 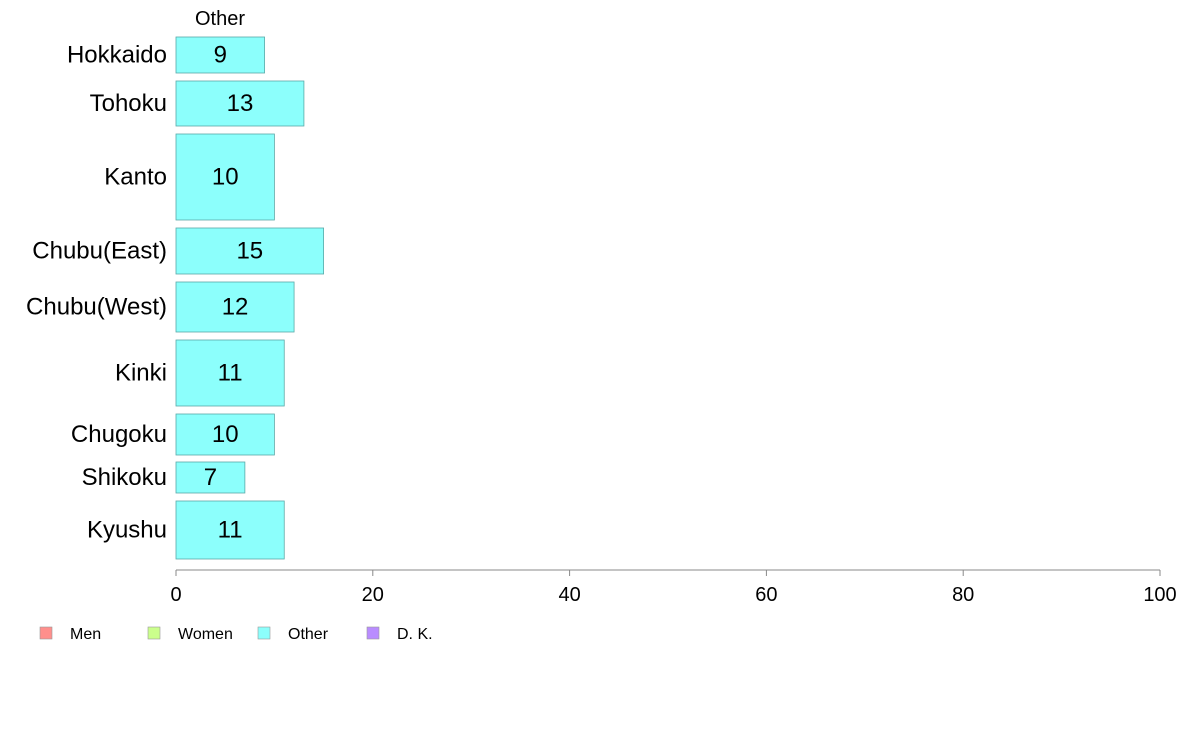 I want to click on x-tick-label: 40, so click(x=569, y=595).